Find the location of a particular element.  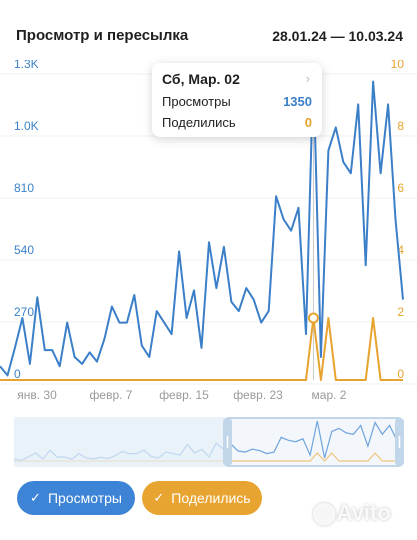

navigator-dim-overlay is located at coordinates (119, 442).